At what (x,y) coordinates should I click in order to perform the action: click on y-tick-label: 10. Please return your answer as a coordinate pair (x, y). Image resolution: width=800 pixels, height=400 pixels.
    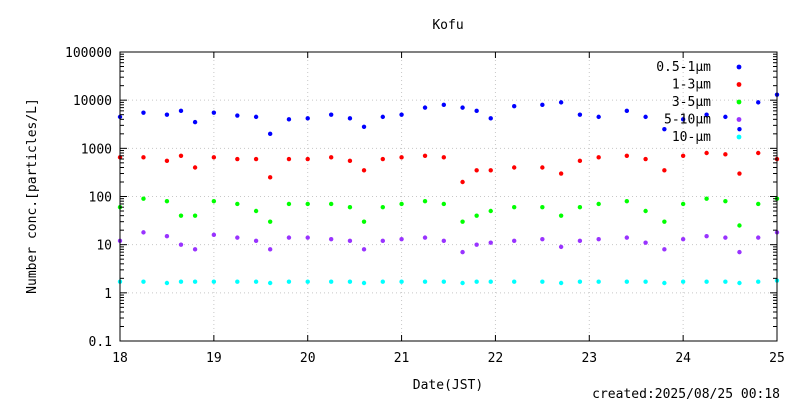
    Looking at the image, I should click on (104, 246).